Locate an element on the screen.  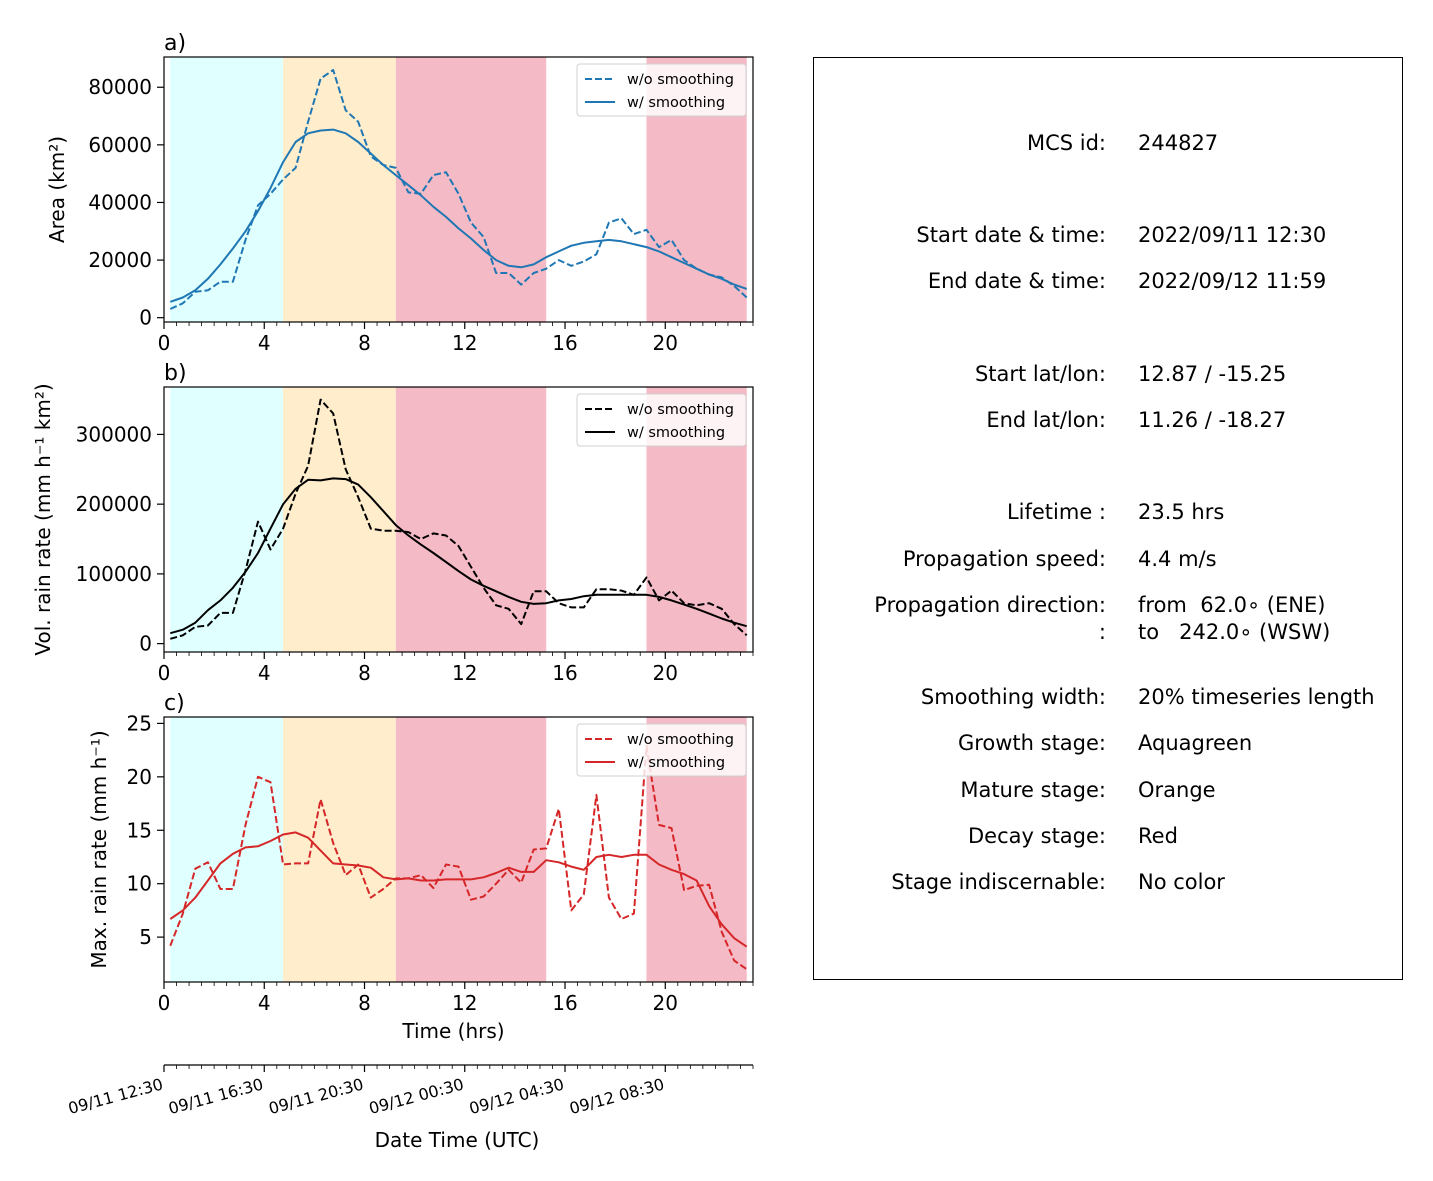
date-tick-label: 09/11 12:30 is located at coordinates (115, 1097).